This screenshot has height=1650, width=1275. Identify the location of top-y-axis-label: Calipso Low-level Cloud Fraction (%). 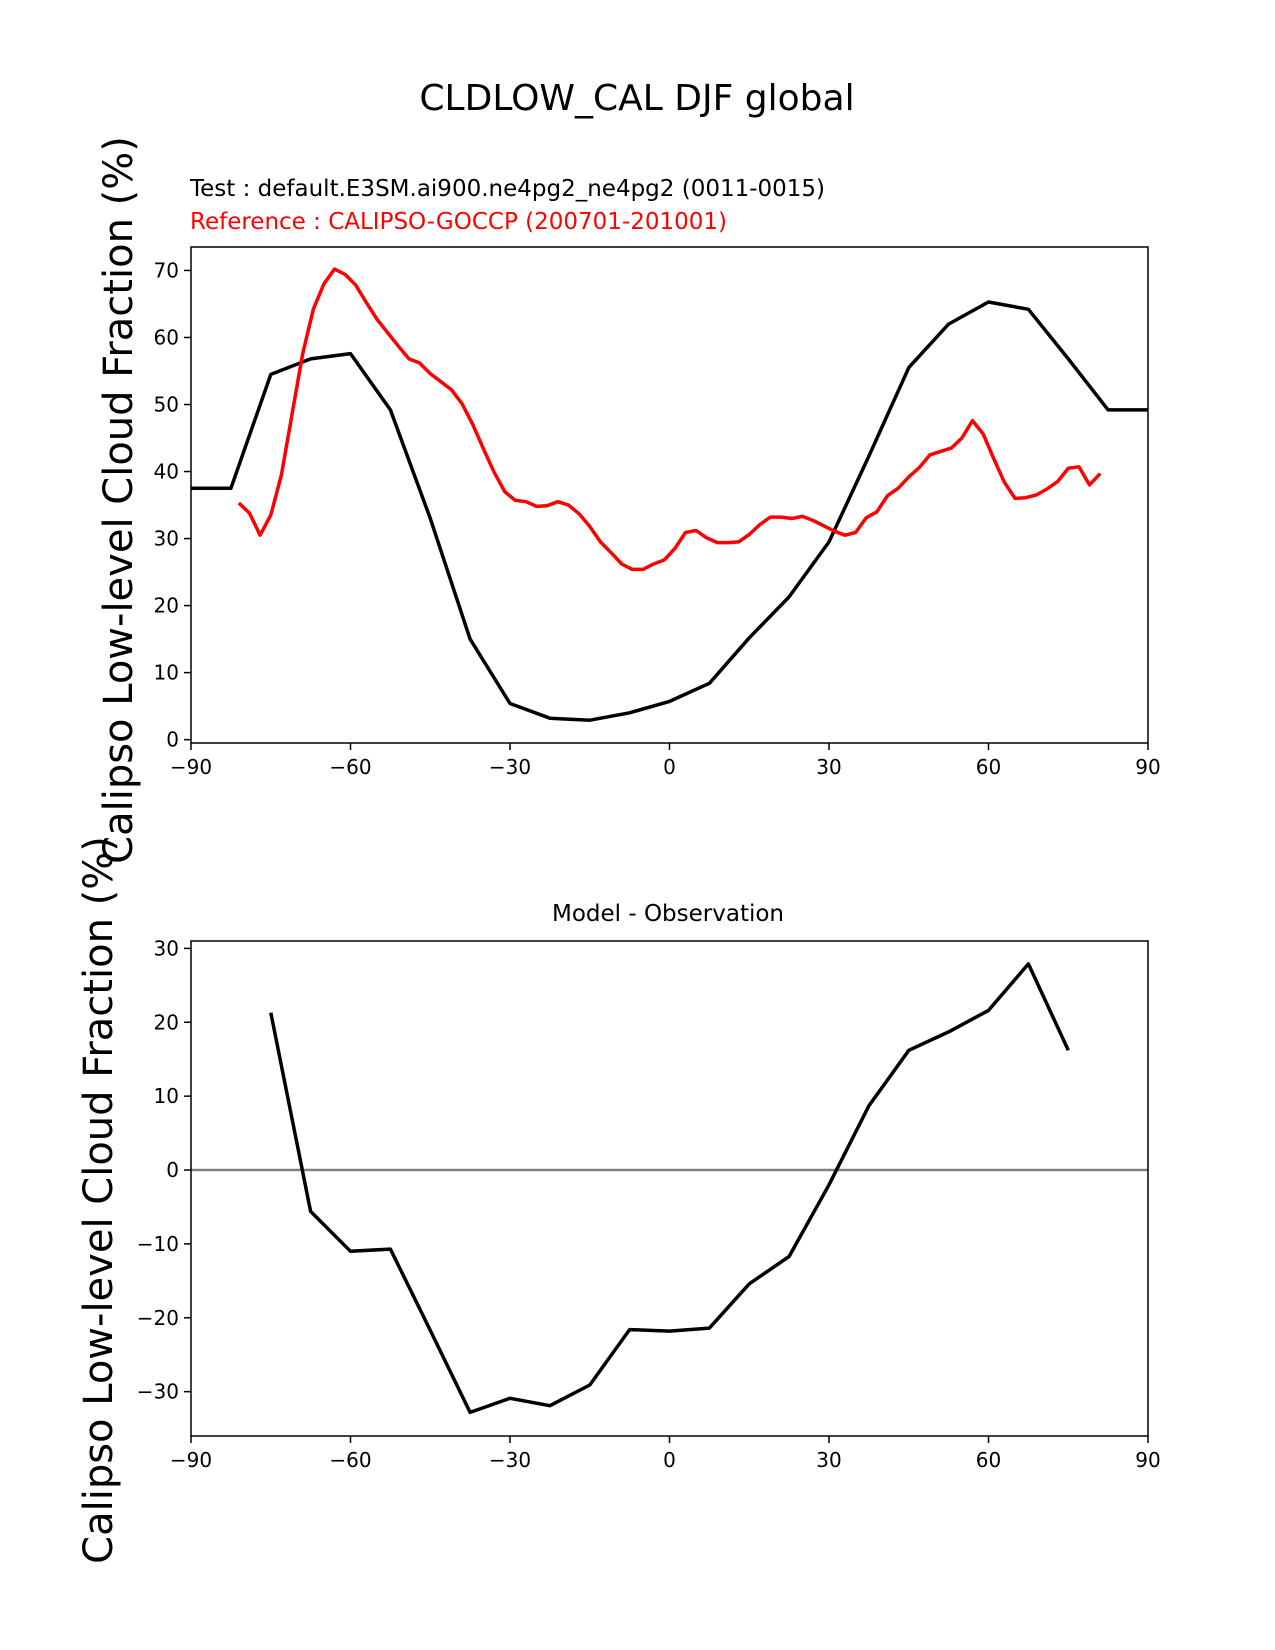
(119, 500).